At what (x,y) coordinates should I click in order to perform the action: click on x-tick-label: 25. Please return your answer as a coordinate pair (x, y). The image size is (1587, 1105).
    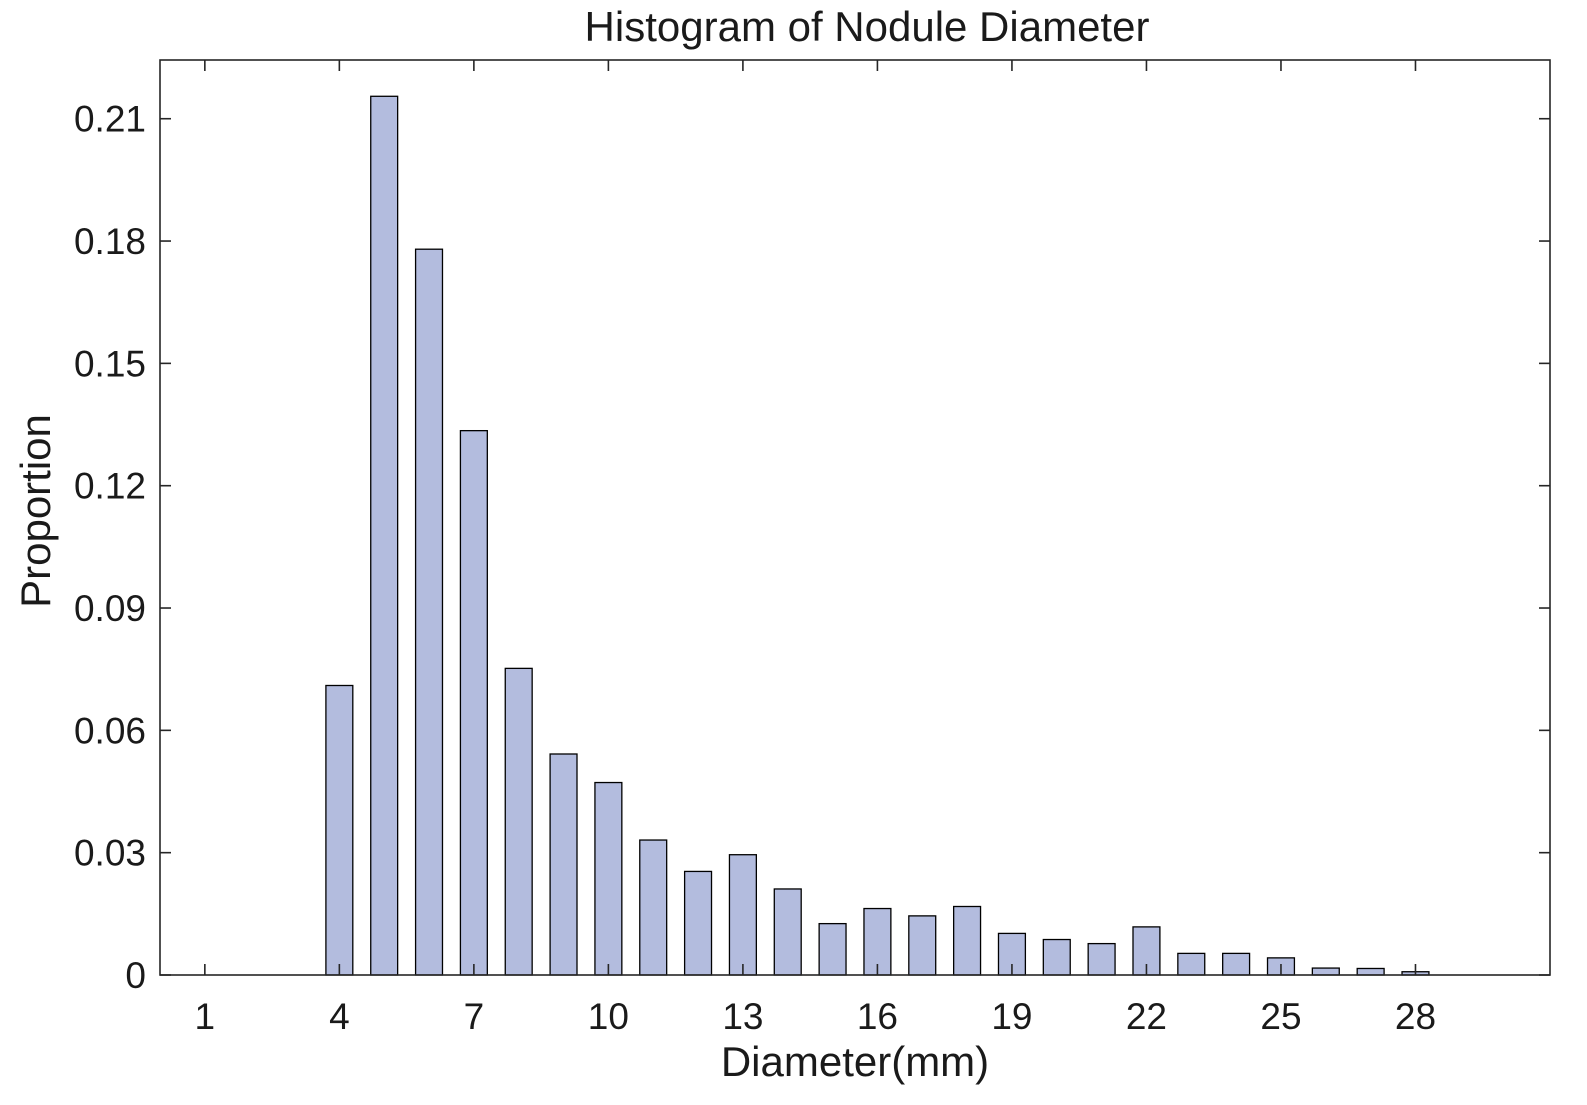
    Looking at the image, I should click on (1280, 1016).